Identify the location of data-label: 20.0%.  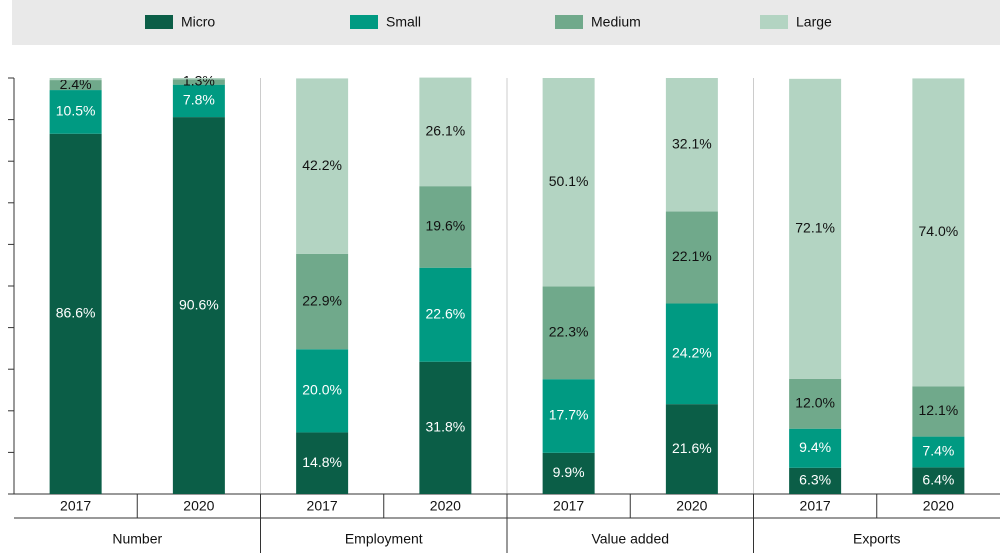
(322, 390).